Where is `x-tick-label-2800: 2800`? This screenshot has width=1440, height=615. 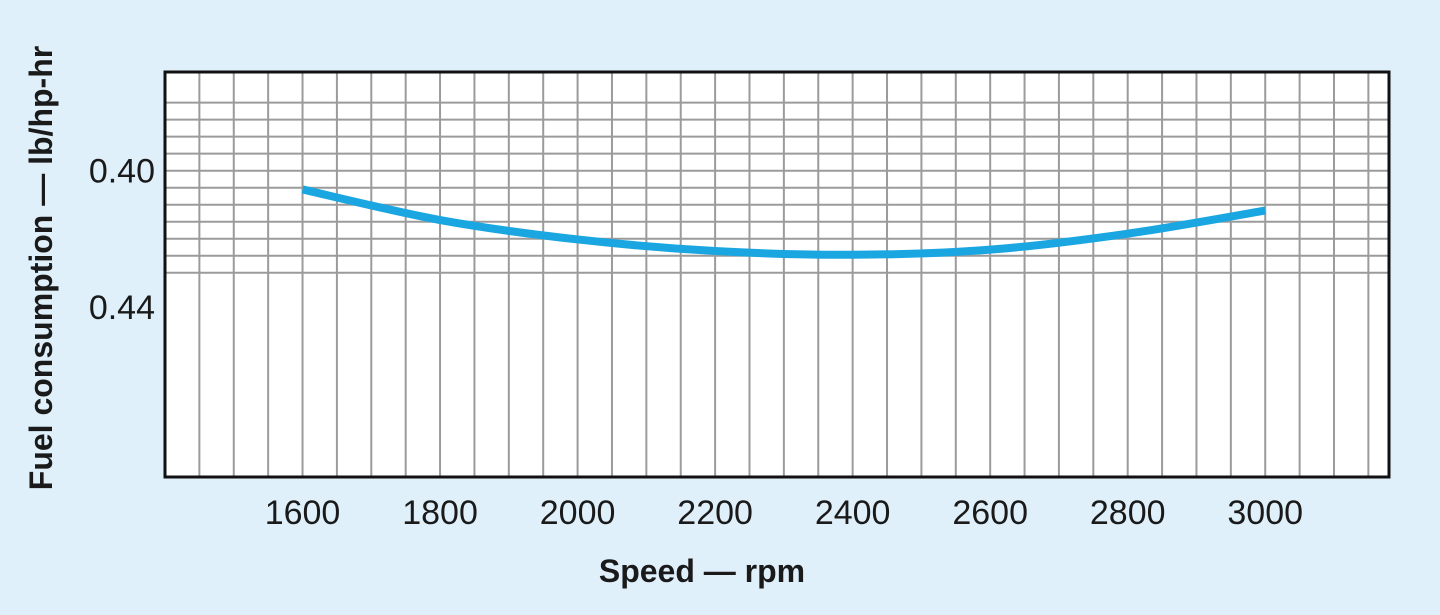
x-tick-label-2800: 2800 is located at coordinates (1128, 513).